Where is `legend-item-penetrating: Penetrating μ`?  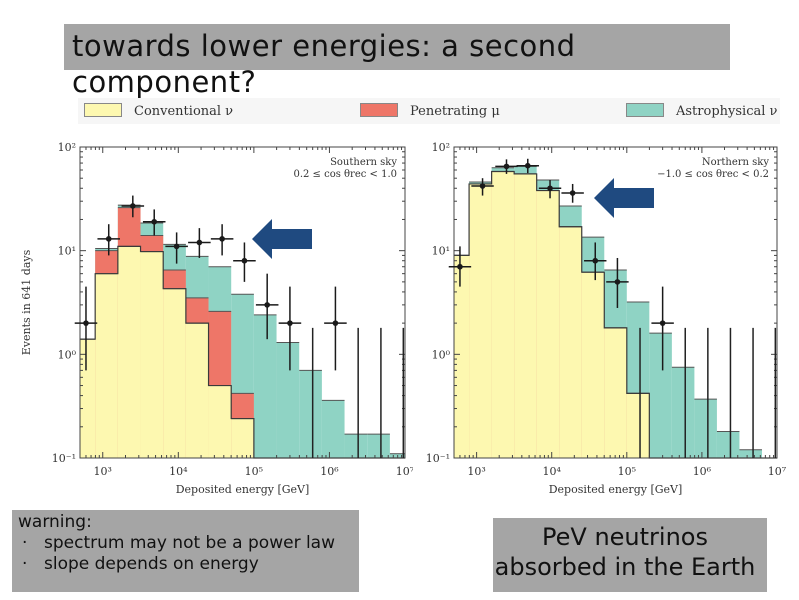
legend-item-penetrating: Penetrating μ is located at coordinates (430, 111).